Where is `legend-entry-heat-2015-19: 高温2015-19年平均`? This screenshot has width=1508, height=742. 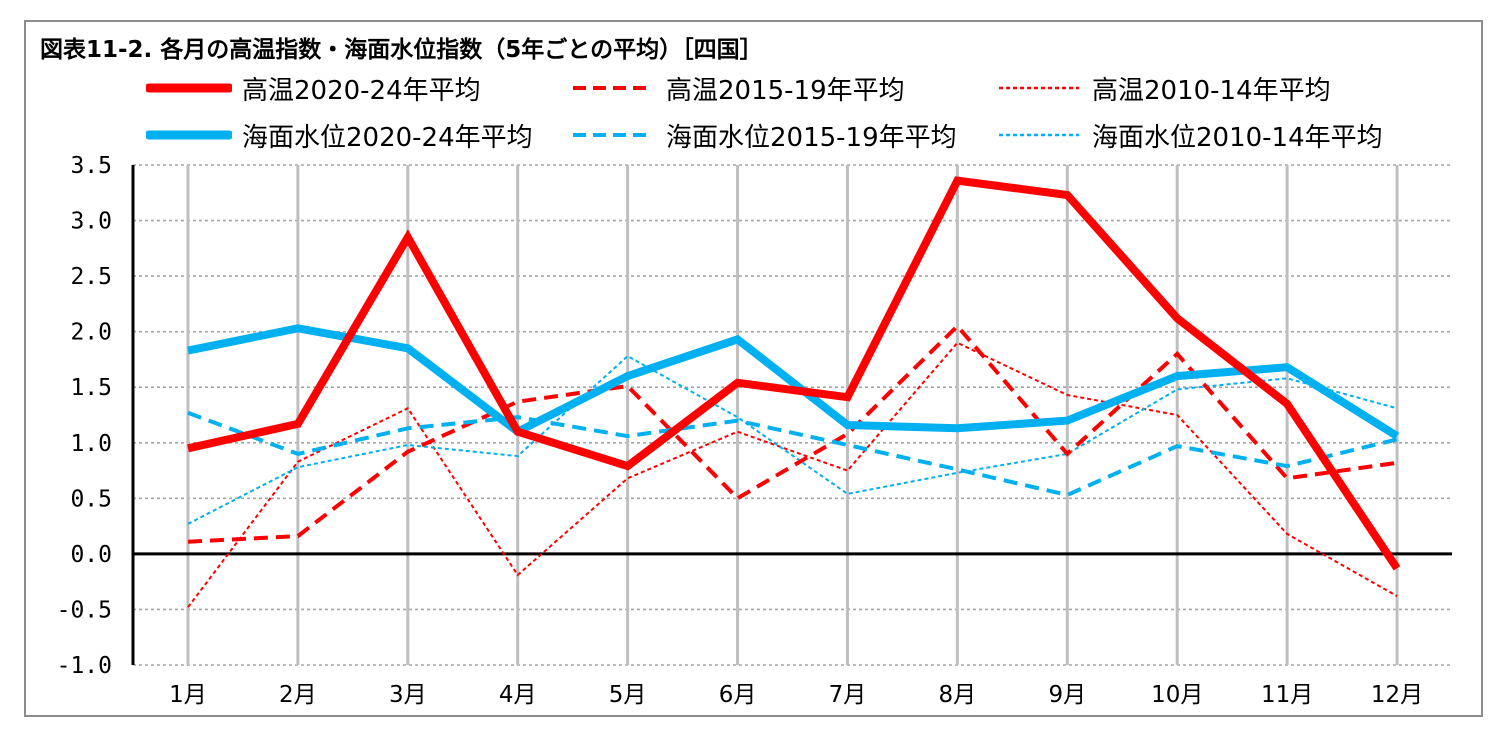 legend-entry-heat-2015-19: 高温2015-19年平均 is located at coordinates (737, 88).